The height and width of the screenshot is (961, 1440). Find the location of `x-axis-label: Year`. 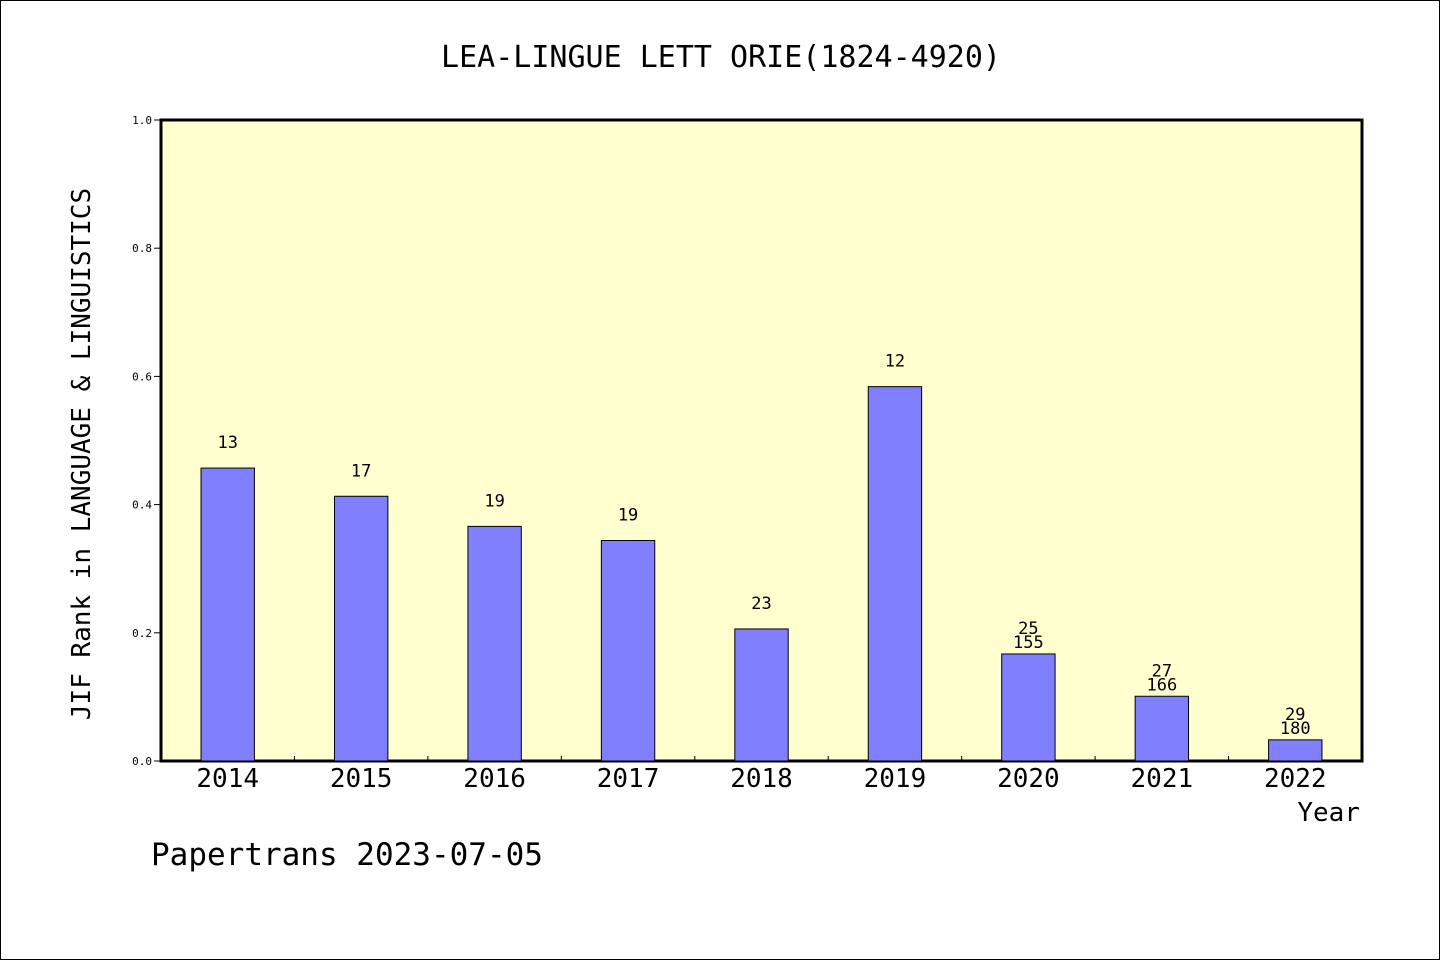

x-axis-label: Year is located at coordinates (1328, 813).